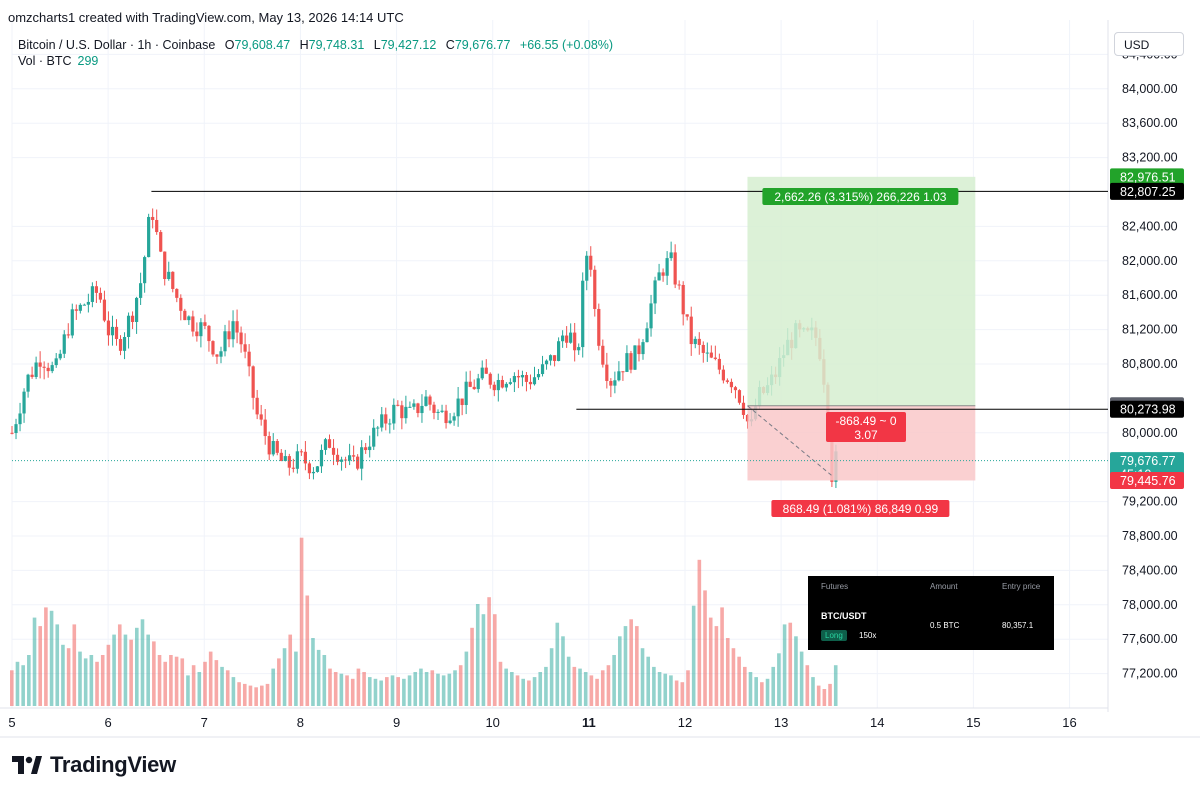 The height and width of the screenshot is (794, 1200). Describe the element at coordinates (861, 291) in the screenshot. I see `profit-zone` at that location.